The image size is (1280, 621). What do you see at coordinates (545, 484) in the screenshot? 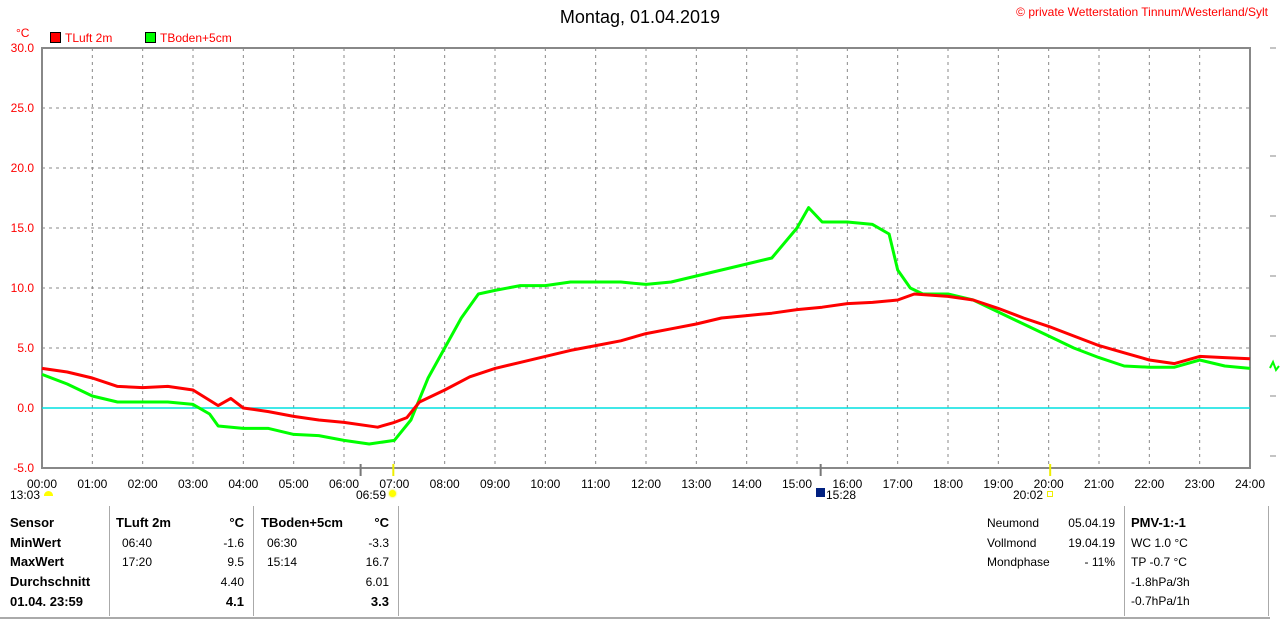
I see `x-tick-label: 10:00` at bounding box center [545, 484].